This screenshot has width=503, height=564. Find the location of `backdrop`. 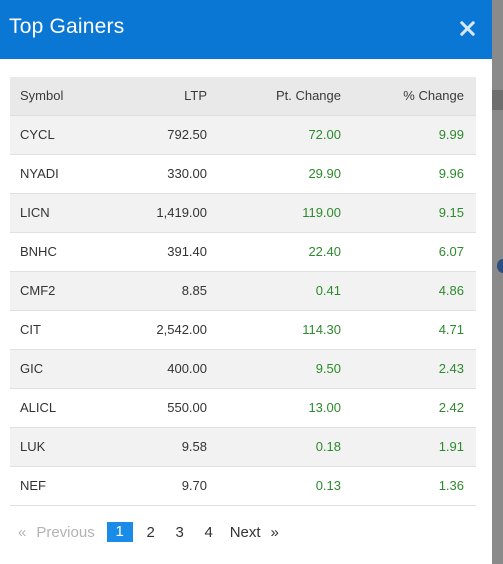

backdrop is located at coordinates (497, 282).